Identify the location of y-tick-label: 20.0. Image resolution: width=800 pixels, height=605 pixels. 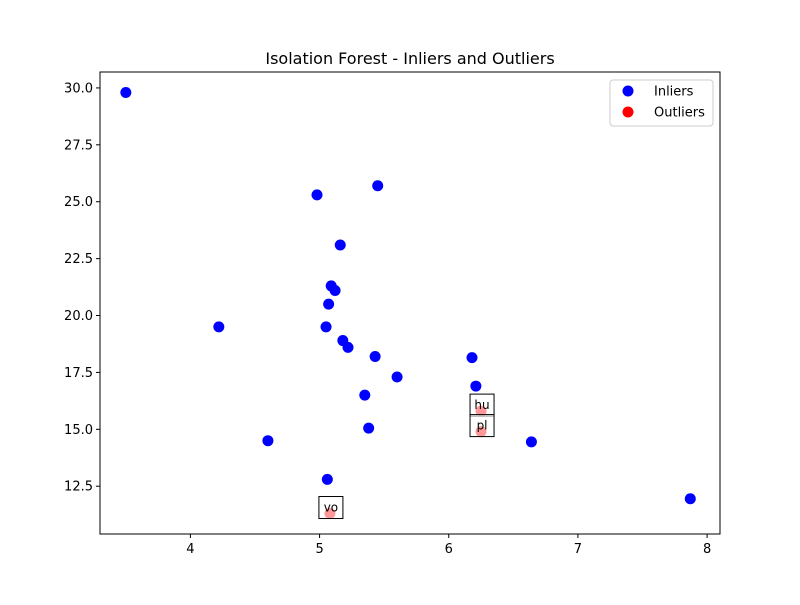
(78, 316).